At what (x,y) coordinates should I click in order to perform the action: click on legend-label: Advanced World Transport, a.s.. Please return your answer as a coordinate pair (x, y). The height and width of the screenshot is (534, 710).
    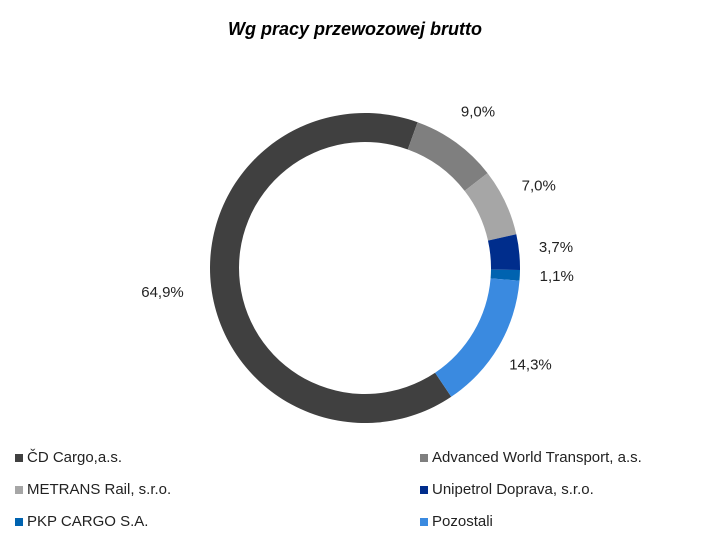
    Looking at the image, I should click on (537, 457).